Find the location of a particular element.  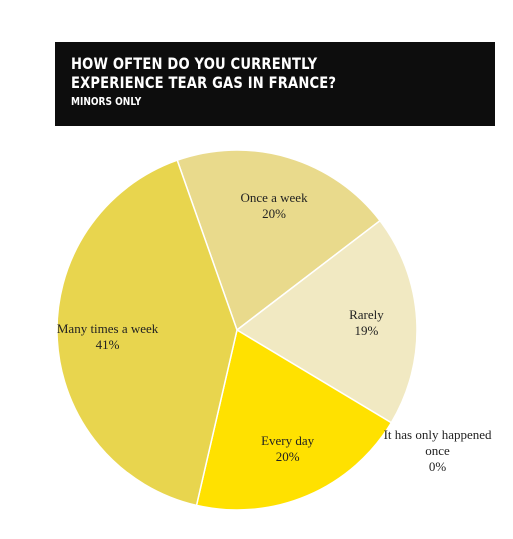

slice-label: Once a week 20% is located at coordinates (274, 206).